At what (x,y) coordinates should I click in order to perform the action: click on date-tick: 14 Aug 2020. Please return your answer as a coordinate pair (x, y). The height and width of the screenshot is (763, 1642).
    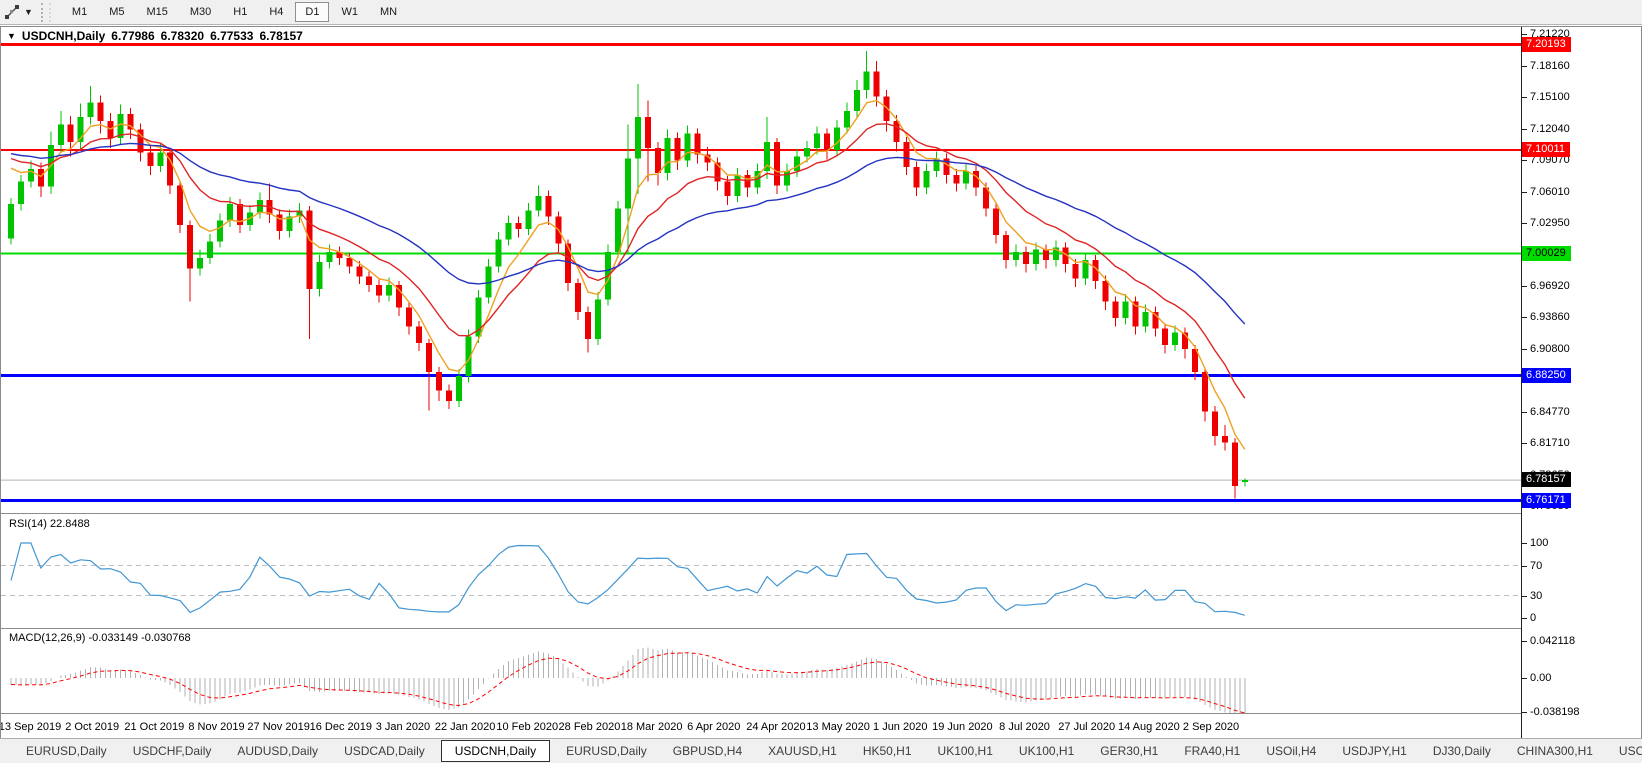
    Looking at the image, I should click on (1148, 727).